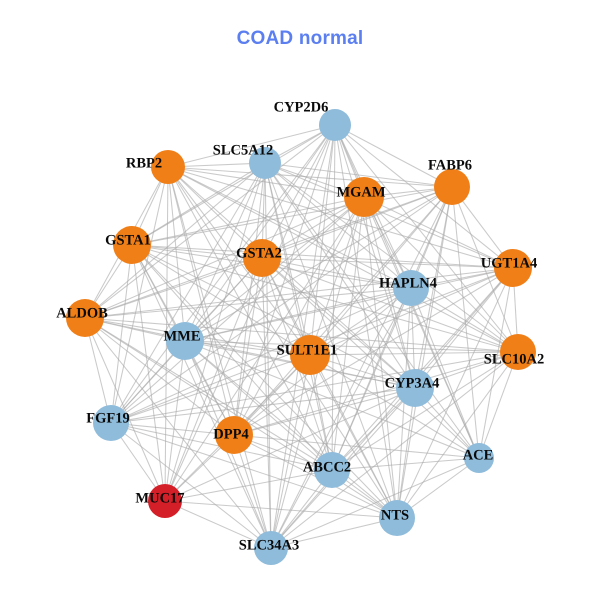 The image size is (600, 600). I want to click on graph-node-abcc2, so click(332, 470).